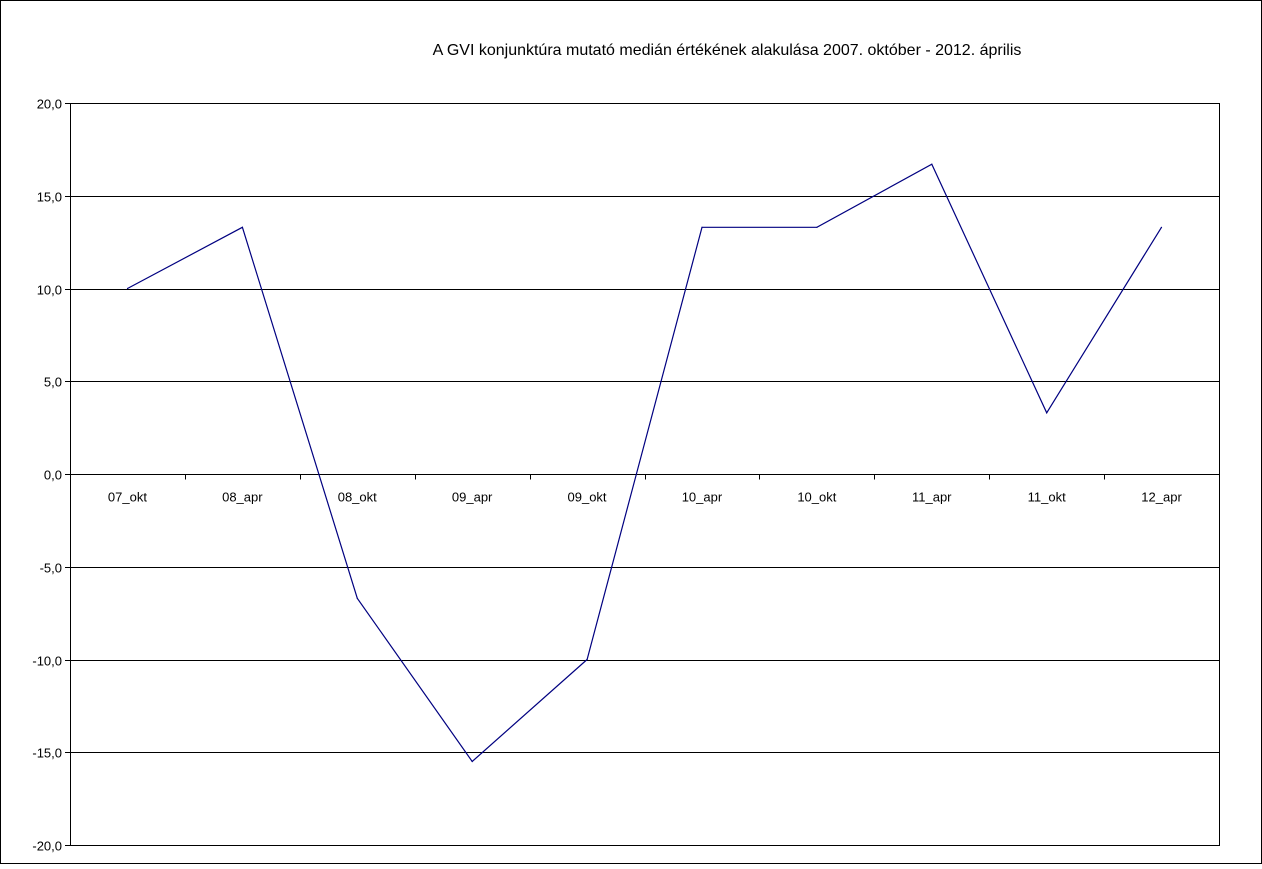 The height and width of the screenshot is (869, 1262). I want to click on x-tick-label: 09_apr, so click(472, 497).